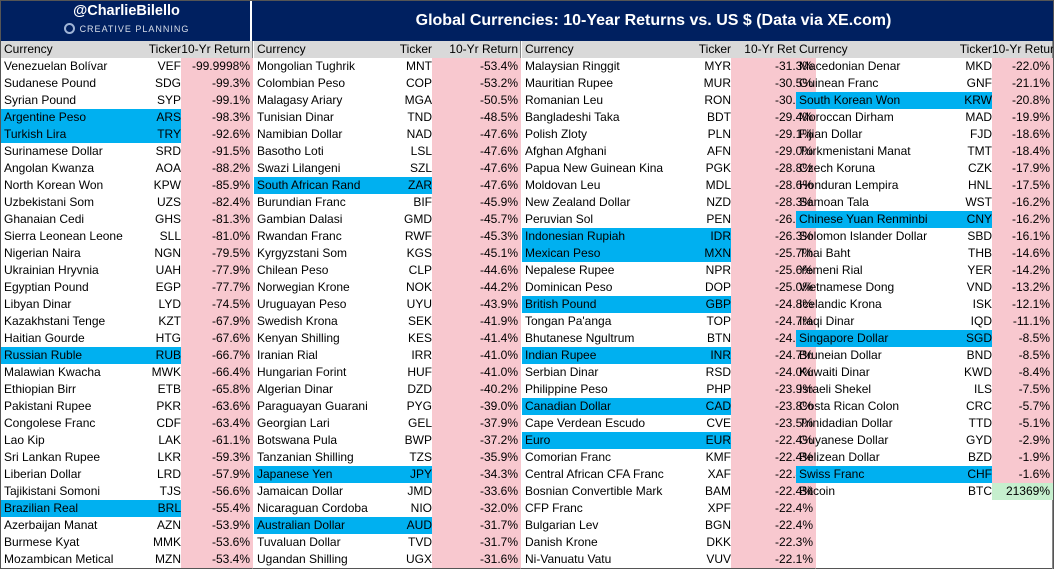 This screenshot has width=1054, height=569. Describe the element at coordinates (302, 372) in the screenshot. I see `currency-name: Hungarian Forint` at that location.